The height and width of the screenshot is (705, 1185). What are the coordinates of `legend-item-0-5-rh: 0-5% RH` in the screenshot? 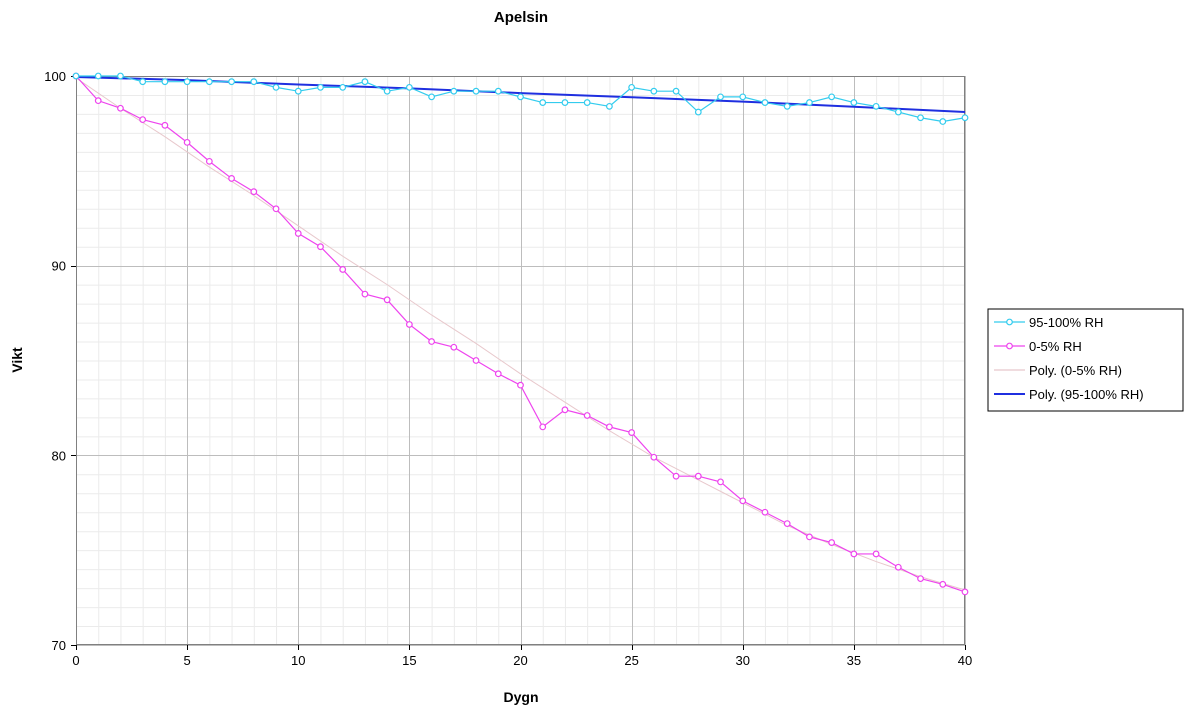 It's located at (1038, 346).